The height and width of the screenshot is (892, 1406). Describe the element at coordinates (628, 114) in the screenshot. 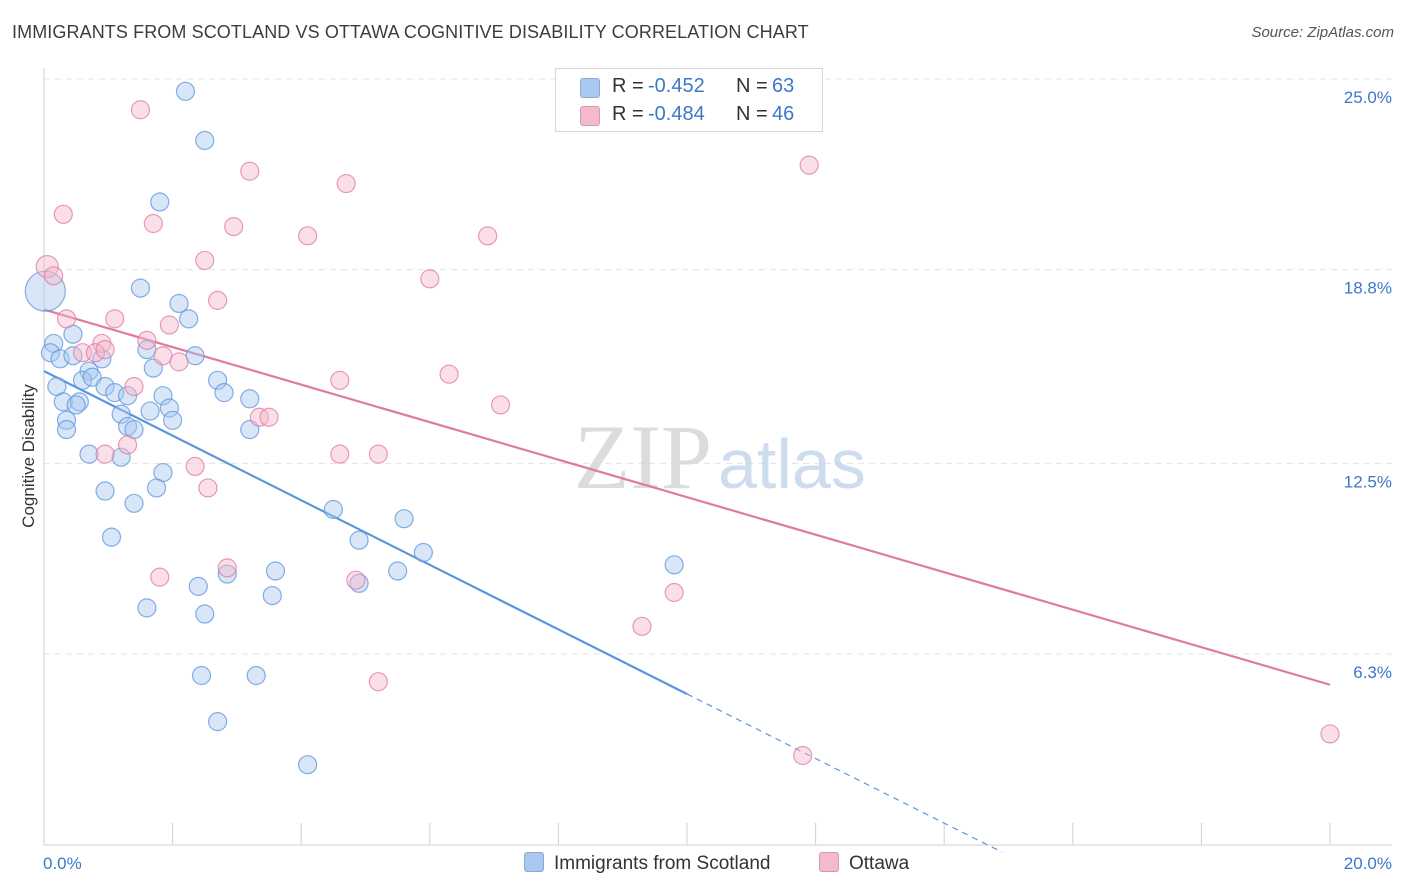

I see `r-label: R =` at that location.